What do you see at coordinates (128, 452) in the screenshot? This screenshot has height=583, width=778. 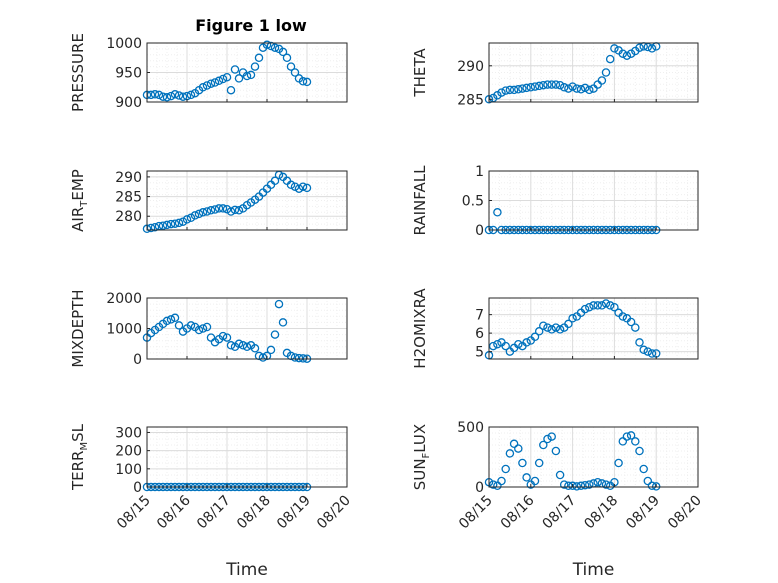 I see `y-tick-label: 200` at bounding box center [128, 452].